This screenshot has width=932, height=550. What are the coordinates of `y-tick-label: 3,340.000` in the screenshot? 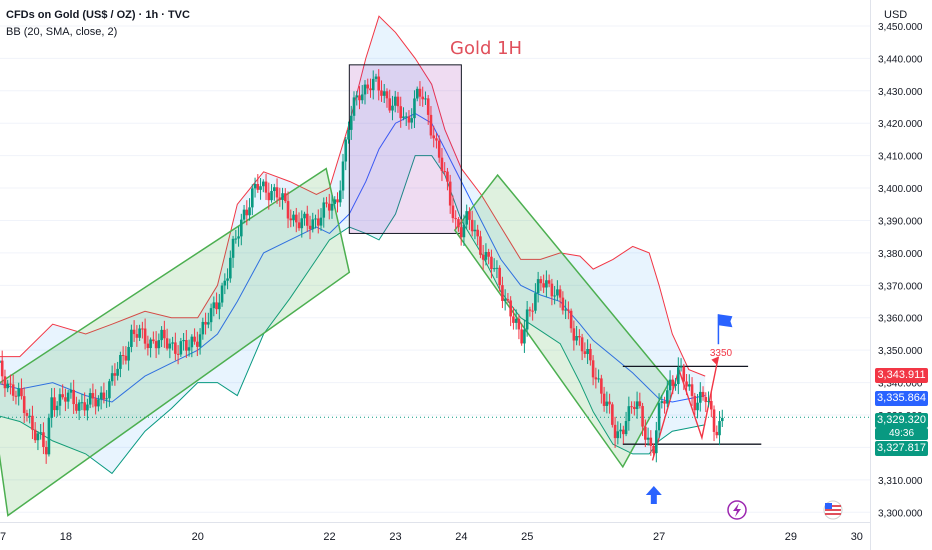 It's located at (900, 384).